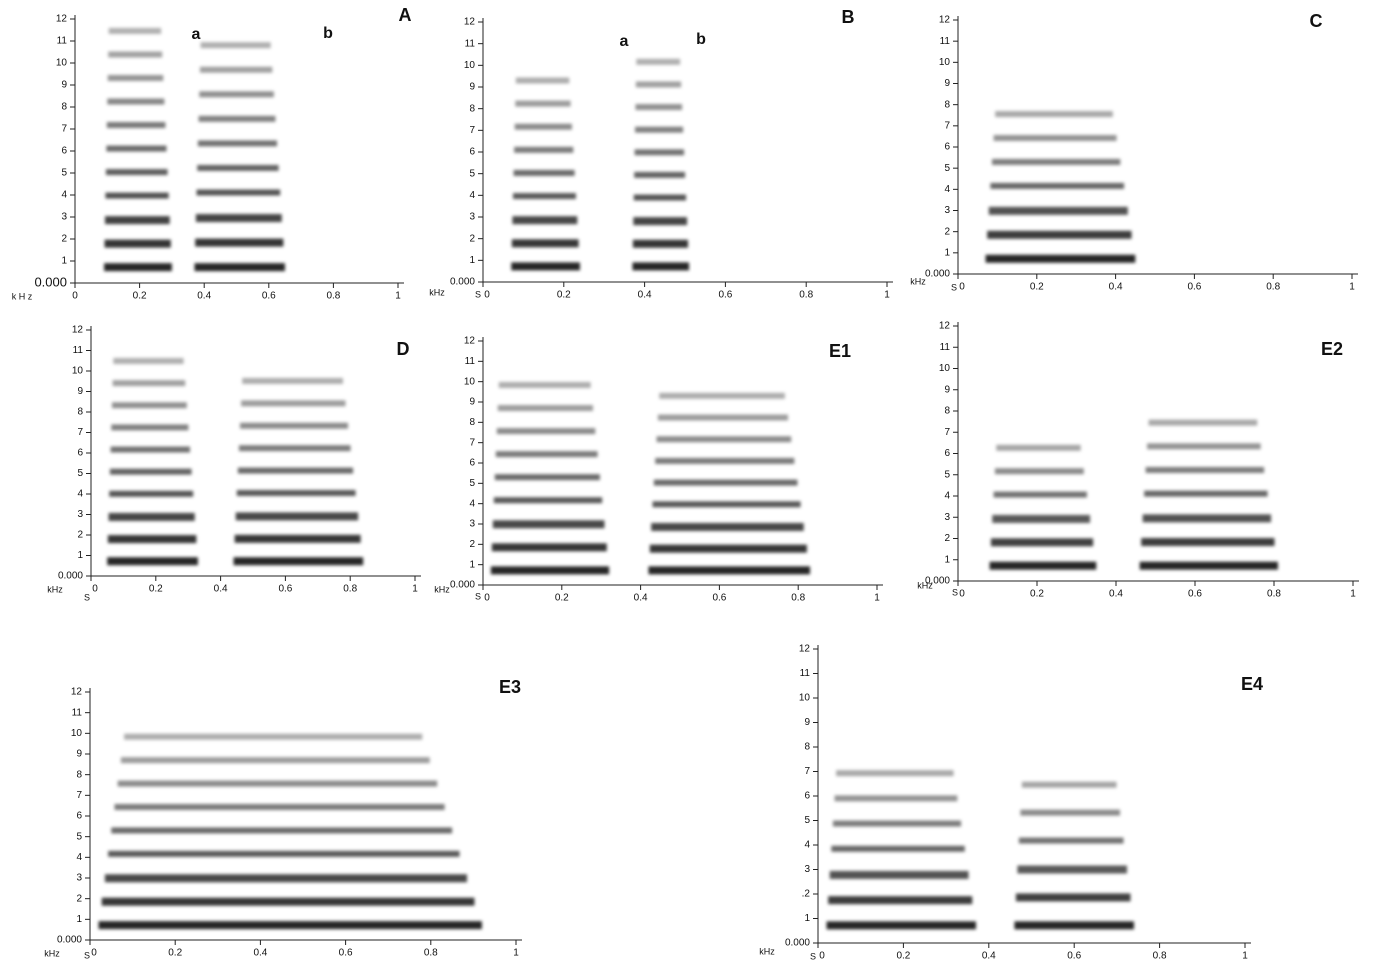 The width and height of the screenshot is (1378, 963). Describe the element at coordinates (64, 217) in the screenshot. I see `y-tick-label: 3` at that location.